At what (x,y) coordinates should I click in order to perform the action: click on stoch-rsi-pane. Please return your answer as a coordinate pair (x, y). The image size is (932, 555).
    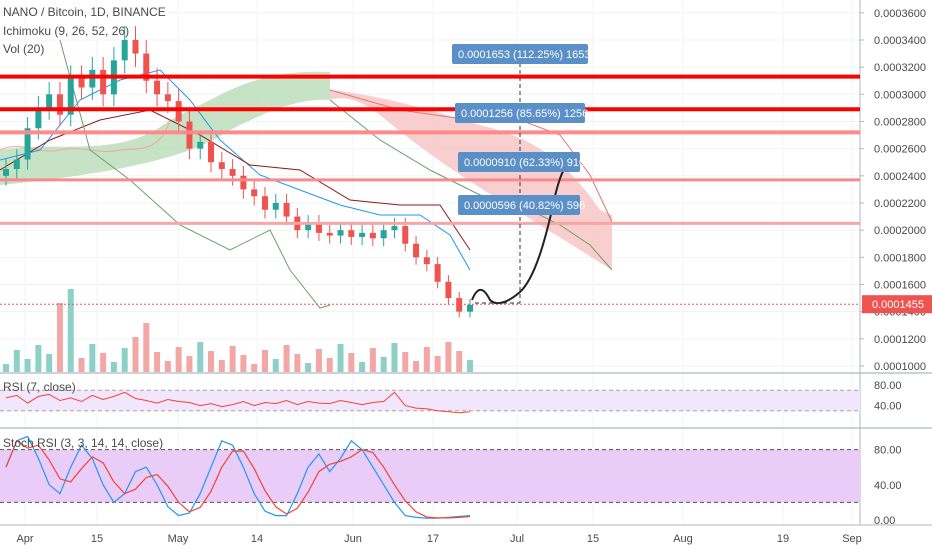
    Looking at the image, I should click on (430, 477).